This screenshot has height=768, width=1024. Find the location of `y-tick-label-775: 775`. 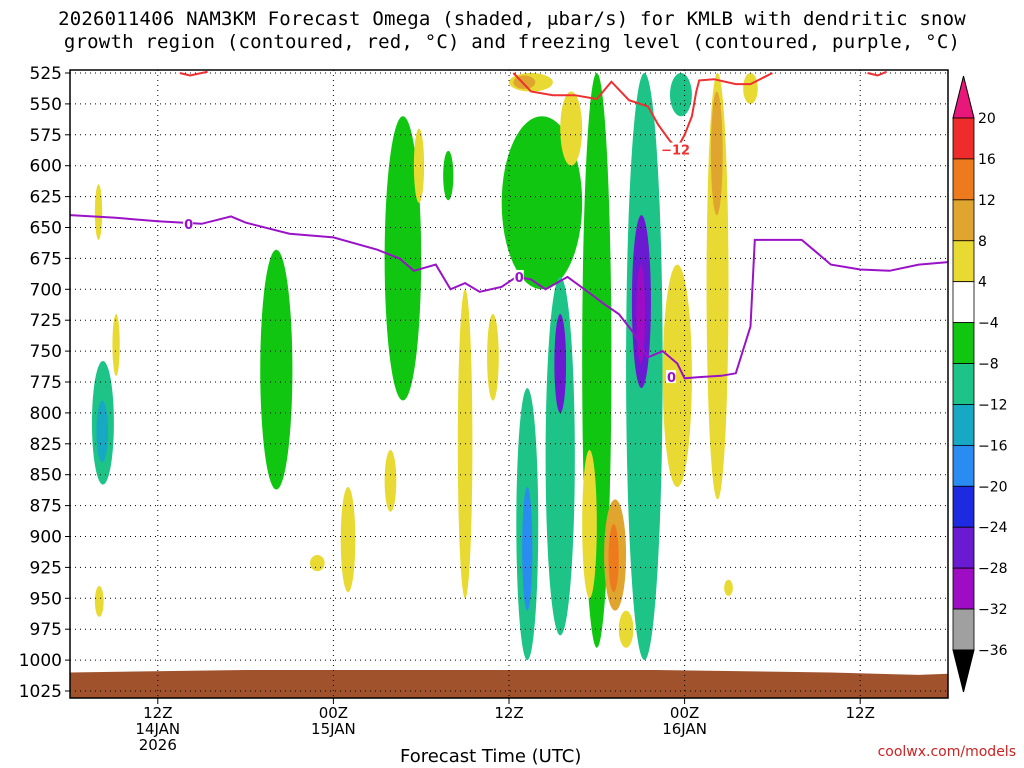

y-tick-label-775: 775 is located at coordinates (46, 383).